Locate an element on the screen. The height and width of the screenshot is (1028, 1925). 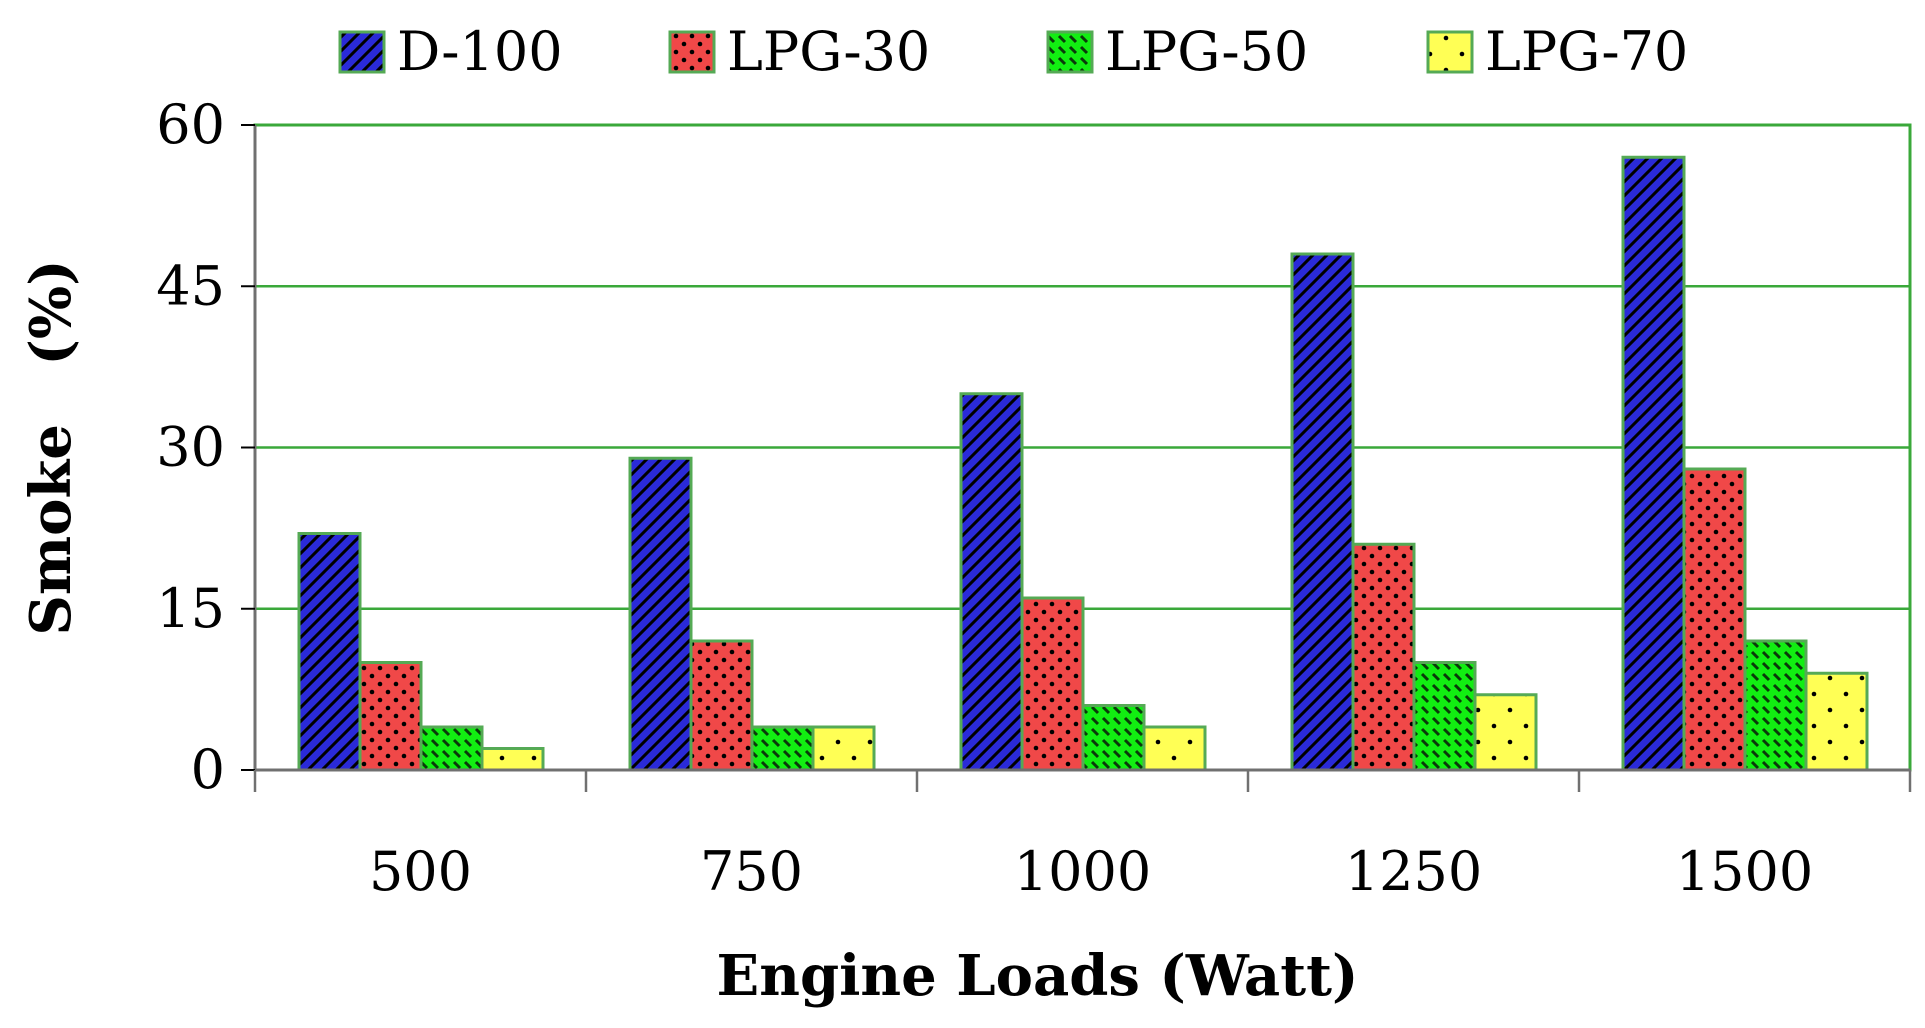
legend-item-lpg-30: LPG-30 is located at coordinates (799, 51).